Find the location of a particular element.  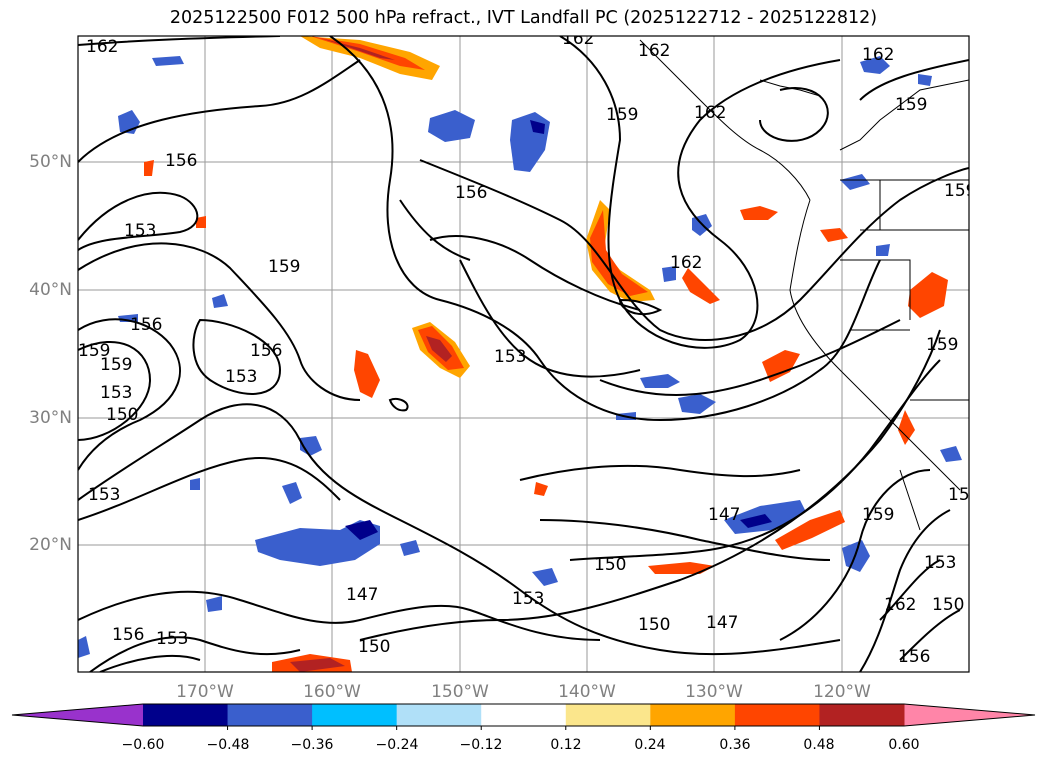

lat-label-20N: 20°N is located at coordinates (50, 545).